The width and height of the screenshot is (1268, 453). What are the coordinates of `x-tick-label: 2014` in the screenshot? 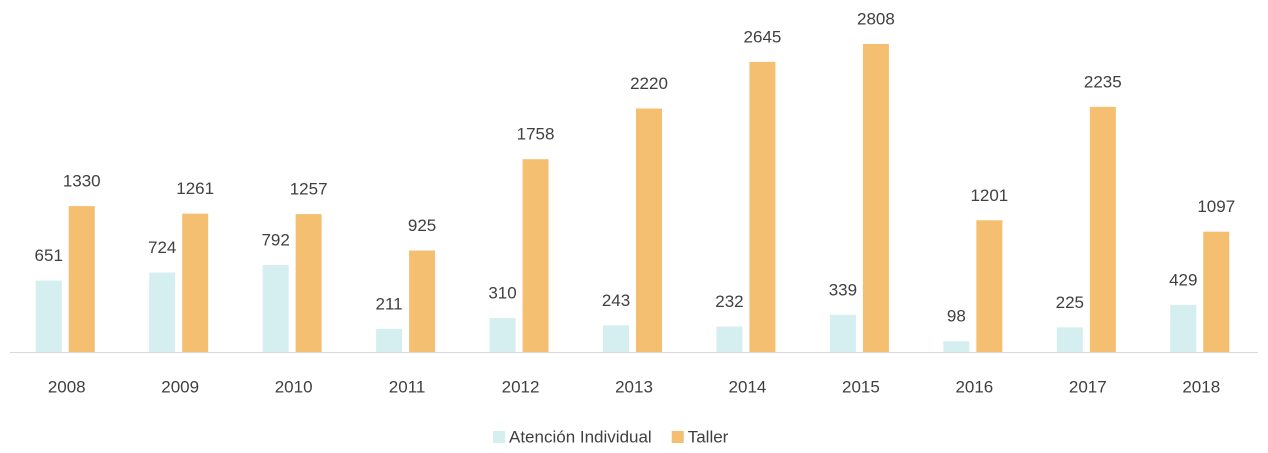 It's located at (748, 386).